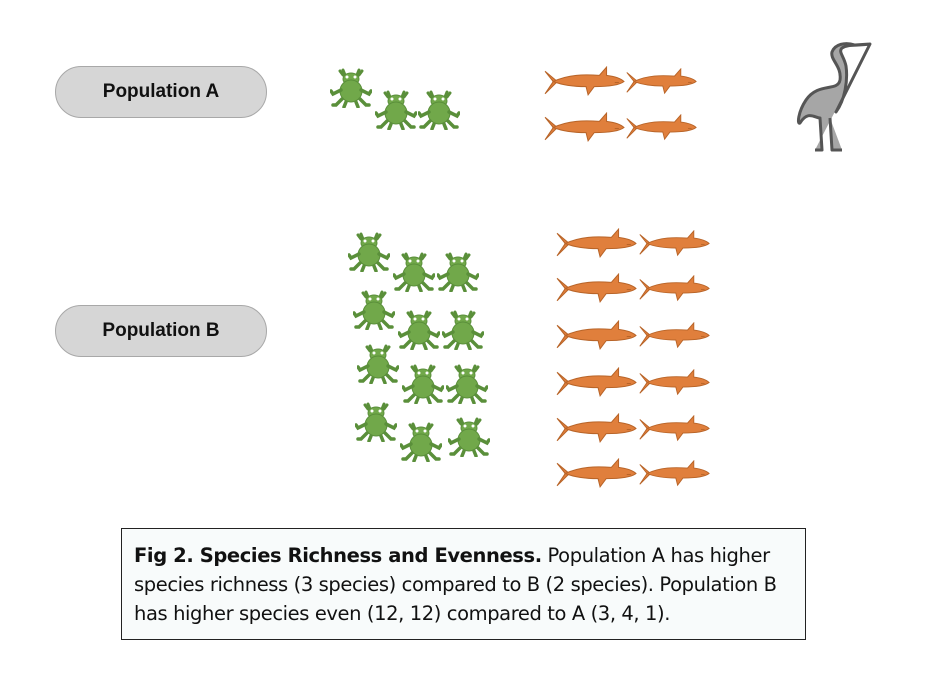  What do you see at coordinates (338, 555) in the screenshot?
I see `caption-title: Fig 2. Species Richness and Evenness.` at bounding box center [338, 555].